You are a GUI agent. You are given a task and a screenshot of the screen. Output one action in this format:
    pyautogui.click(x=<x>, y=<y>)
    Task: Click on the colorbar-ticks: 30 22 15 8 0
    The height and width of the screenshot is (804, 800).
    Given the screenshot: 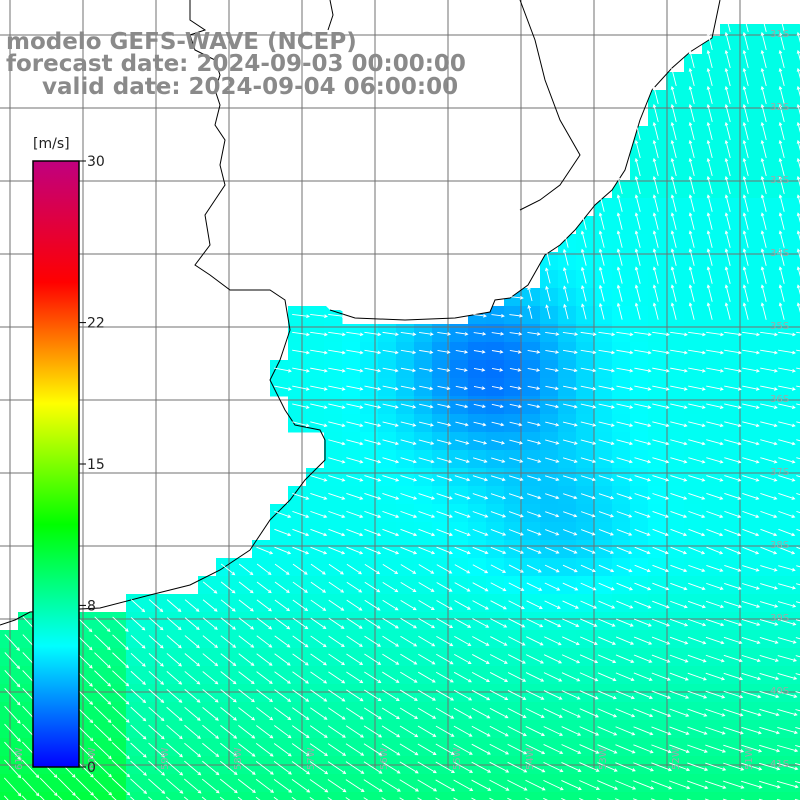 What is the action you would take?
    pyautogui.click(x=92, y=465)
    